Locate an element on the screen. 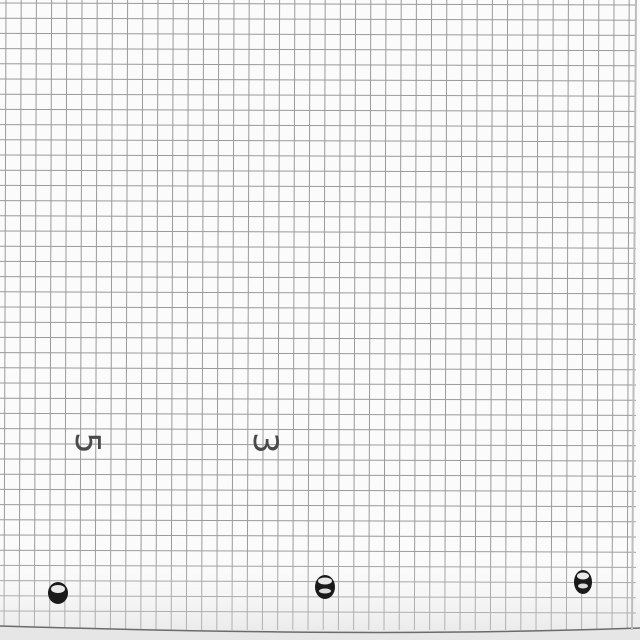 The height and width of the screenshot is (640, 640). punch-hole-right is located at coordinates (583, 582).